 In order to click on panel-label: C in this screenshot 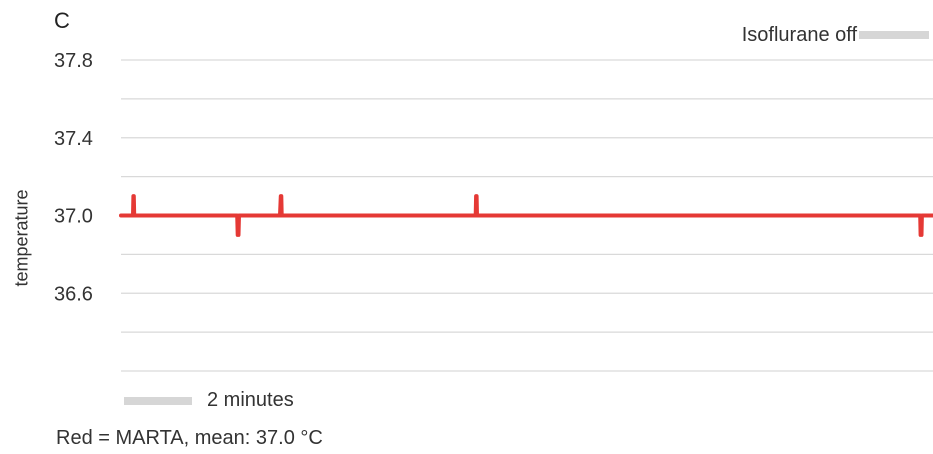, I will do `click(62, 20)`.